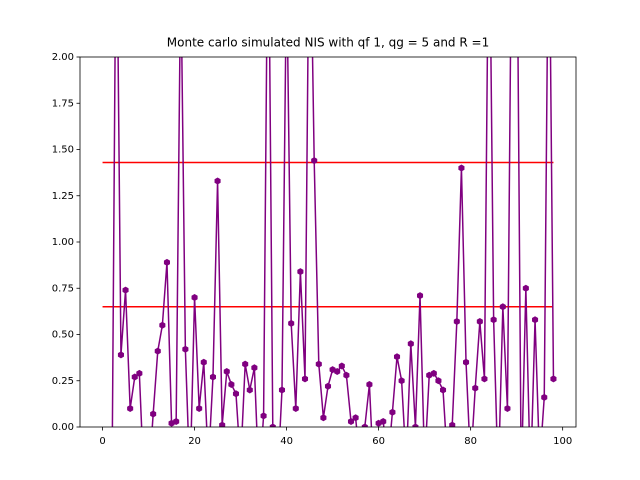 The width and height of the screenshot is (640, 480). What do you see at coordinates (63, 427) in the screenshot?
I see `y-tick-label: 0.00` at bounding box center [63, 427].